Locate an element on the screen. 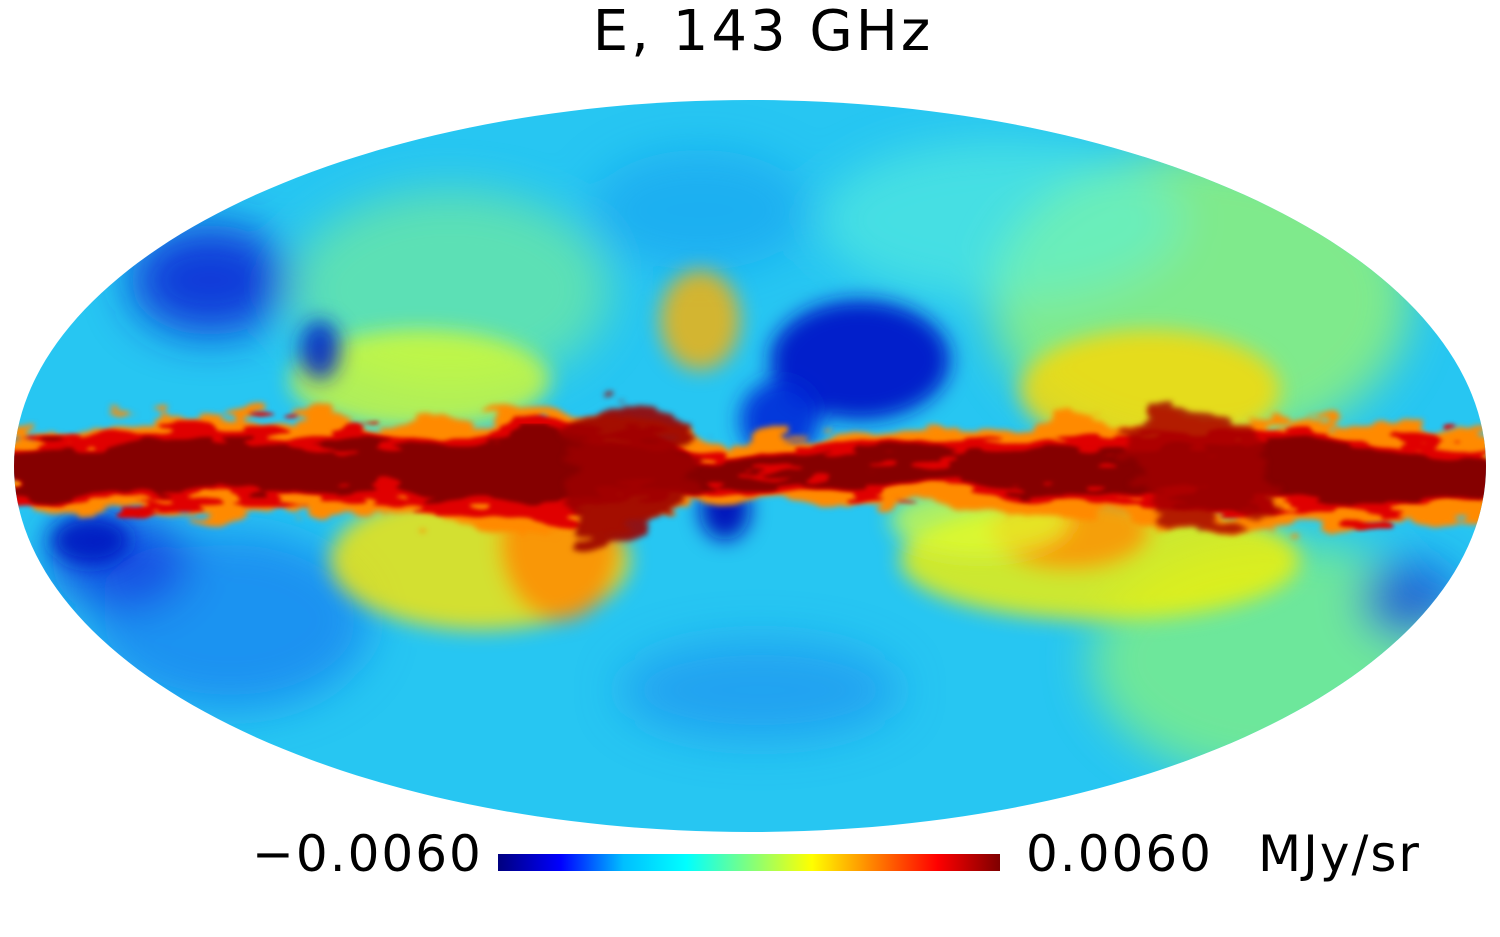 The image size is (1500, 937). colorbar-min-label: −0.0060 is located at coordinates (367, 854).